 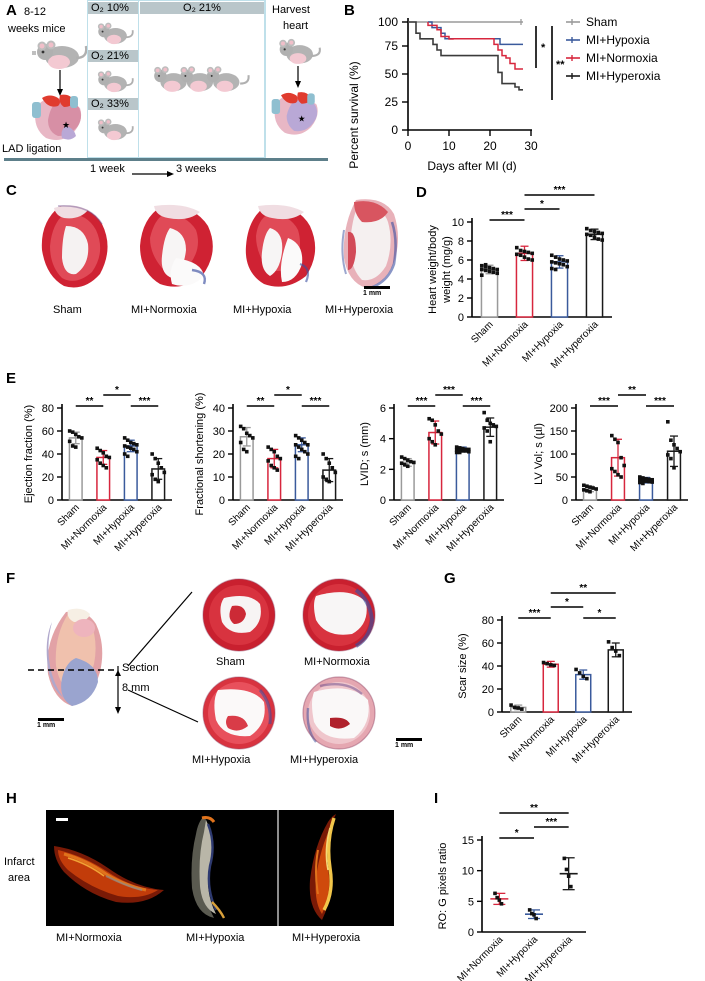 I want to click on mouse-group-icon, so click(x=202, y=79).